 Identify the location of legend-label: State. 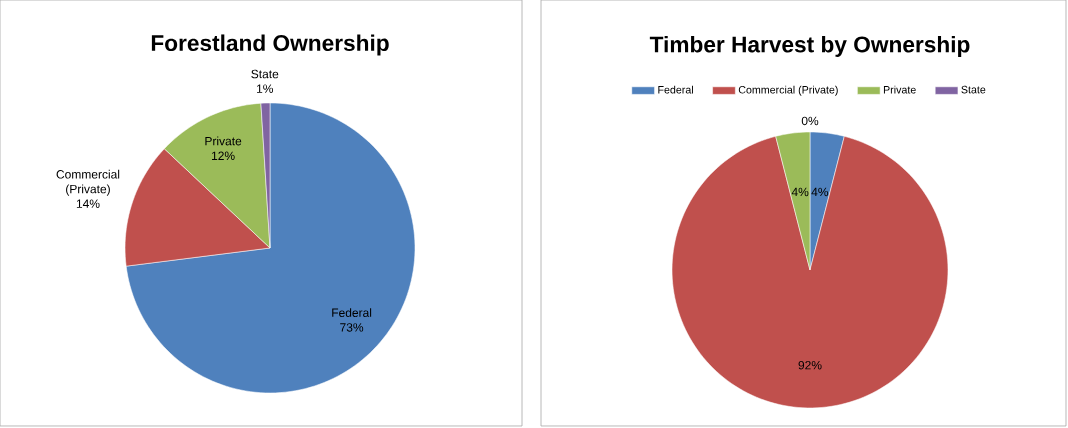
(973, 89).